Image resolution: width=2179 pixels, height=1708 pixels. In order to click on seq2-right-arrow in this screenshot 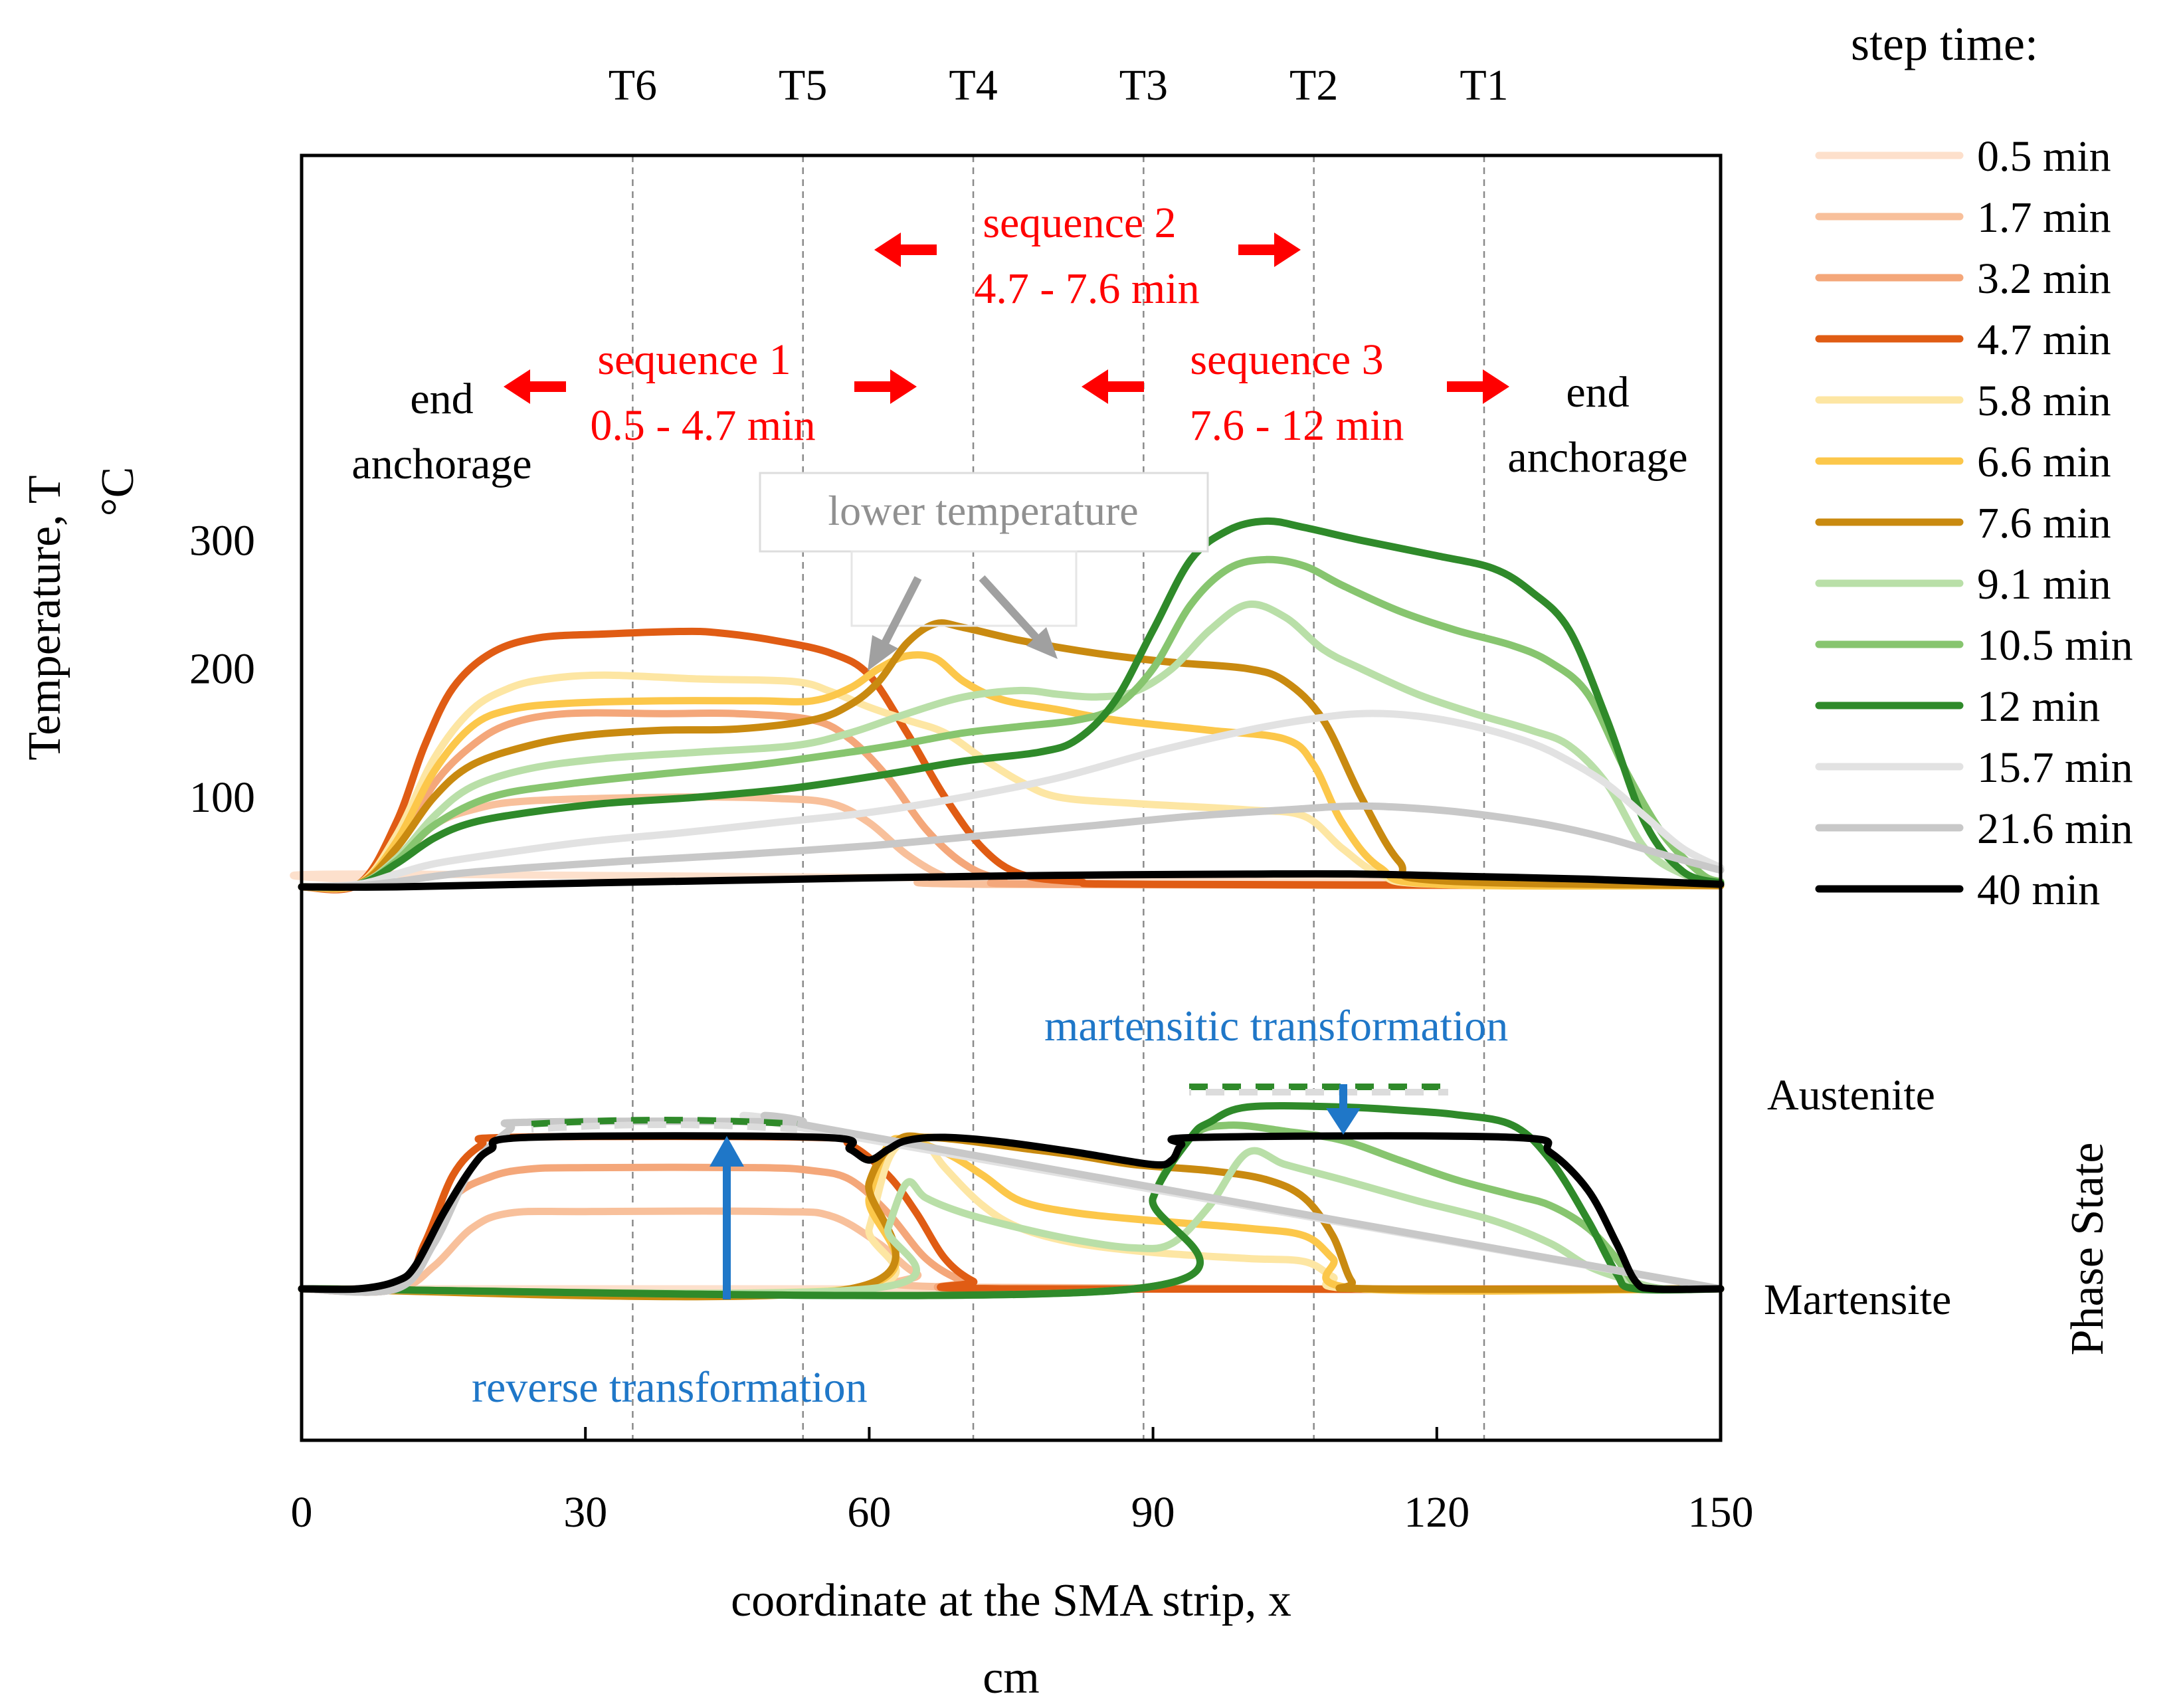, I will do `click(1269, 250)`.